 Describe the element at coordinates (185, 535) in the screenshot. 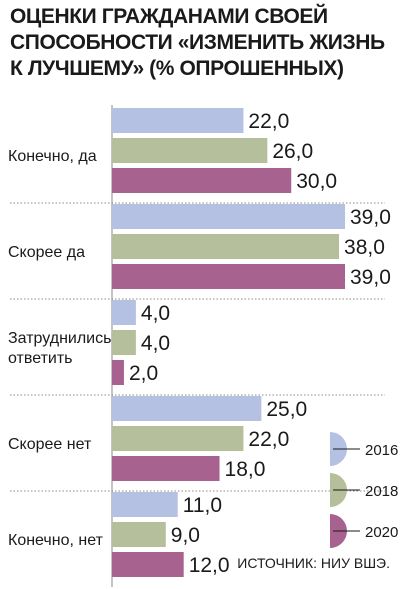

I see `value-label: 9,0` at that location.